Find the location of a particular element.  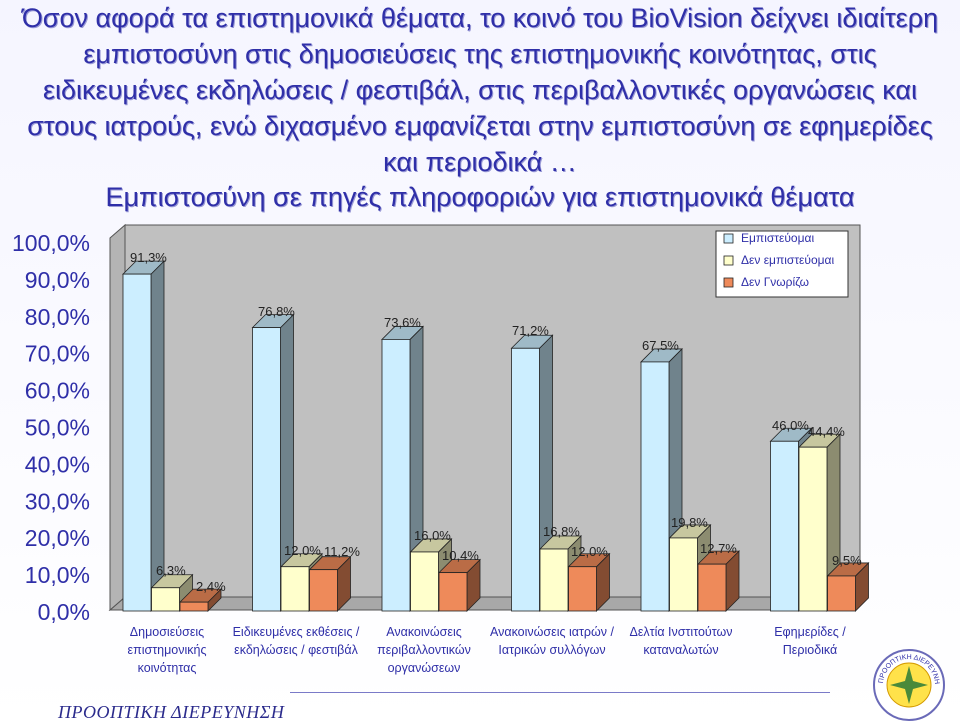

data-label: 6,3% is located at coordinates (171, 570).